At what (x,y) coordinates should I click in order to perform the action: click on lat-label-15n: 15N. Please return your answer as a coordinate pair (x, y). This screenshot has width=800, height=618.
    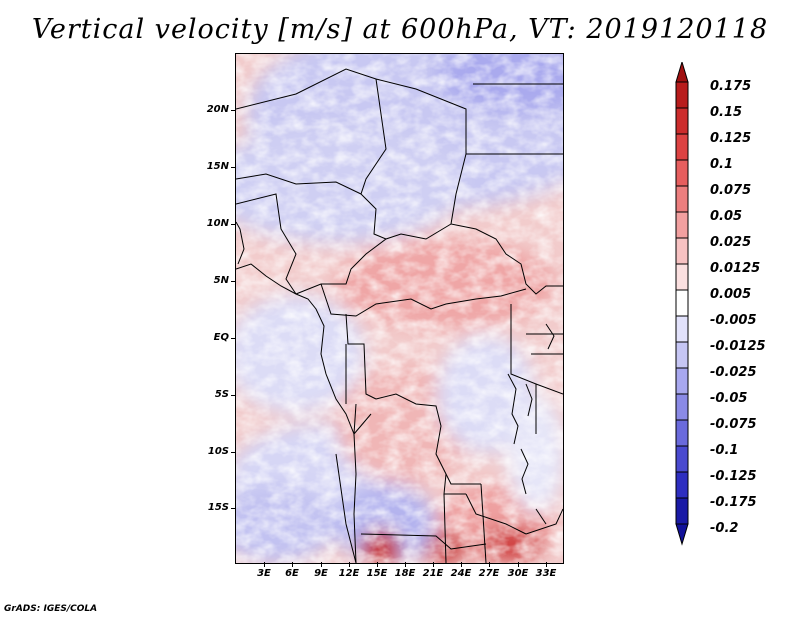
    Looking at the image, I should click on (217, 166).